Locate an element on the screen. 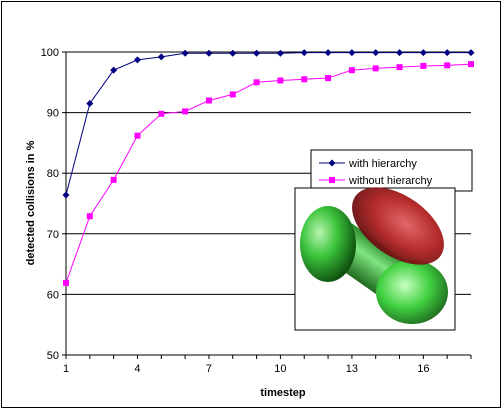  x-tick-label: 16 is located at coordinates (423, 369).